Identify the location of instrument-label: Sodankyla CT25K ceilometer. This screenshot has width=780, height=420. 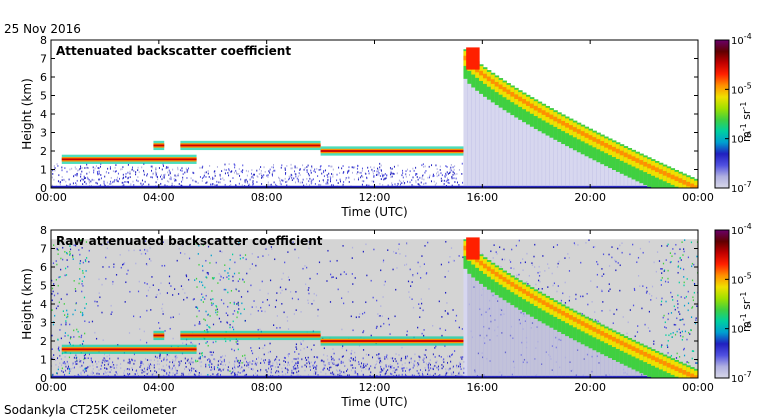
(90, 410).